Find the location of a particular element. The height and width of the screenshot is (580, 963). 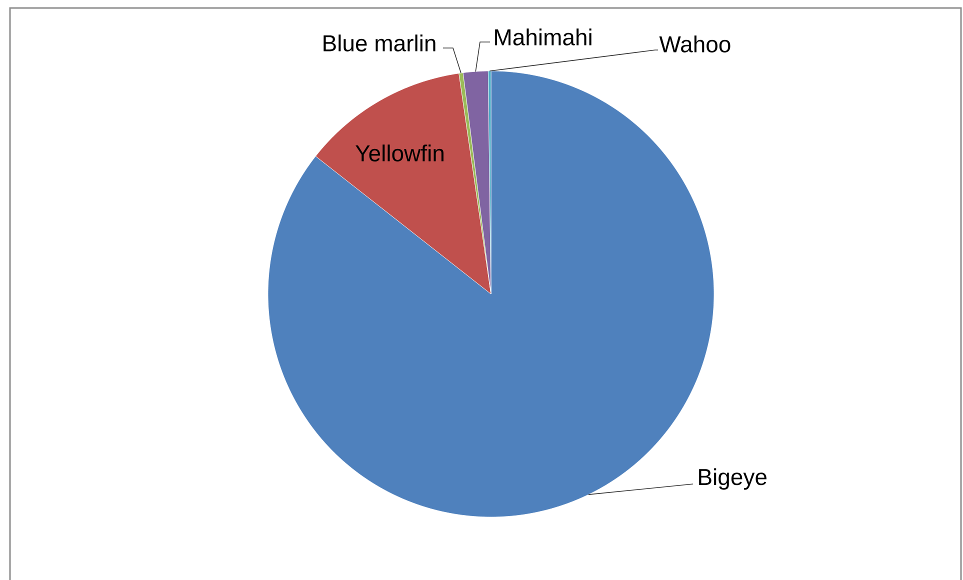

slice-label: Yellowfin is located at coordinates (400, 153).